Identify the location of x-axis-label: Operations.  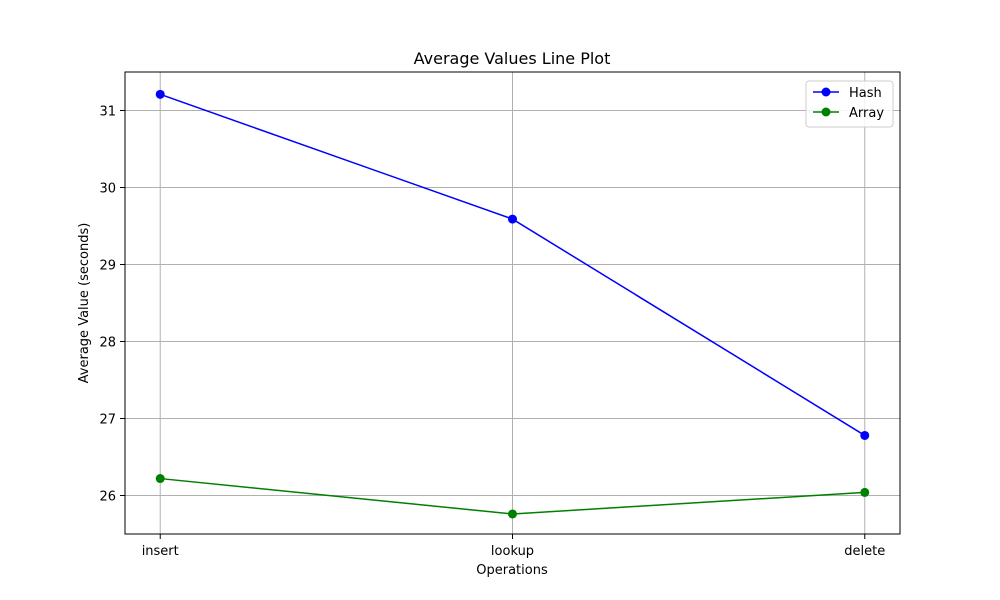
(512, 570).